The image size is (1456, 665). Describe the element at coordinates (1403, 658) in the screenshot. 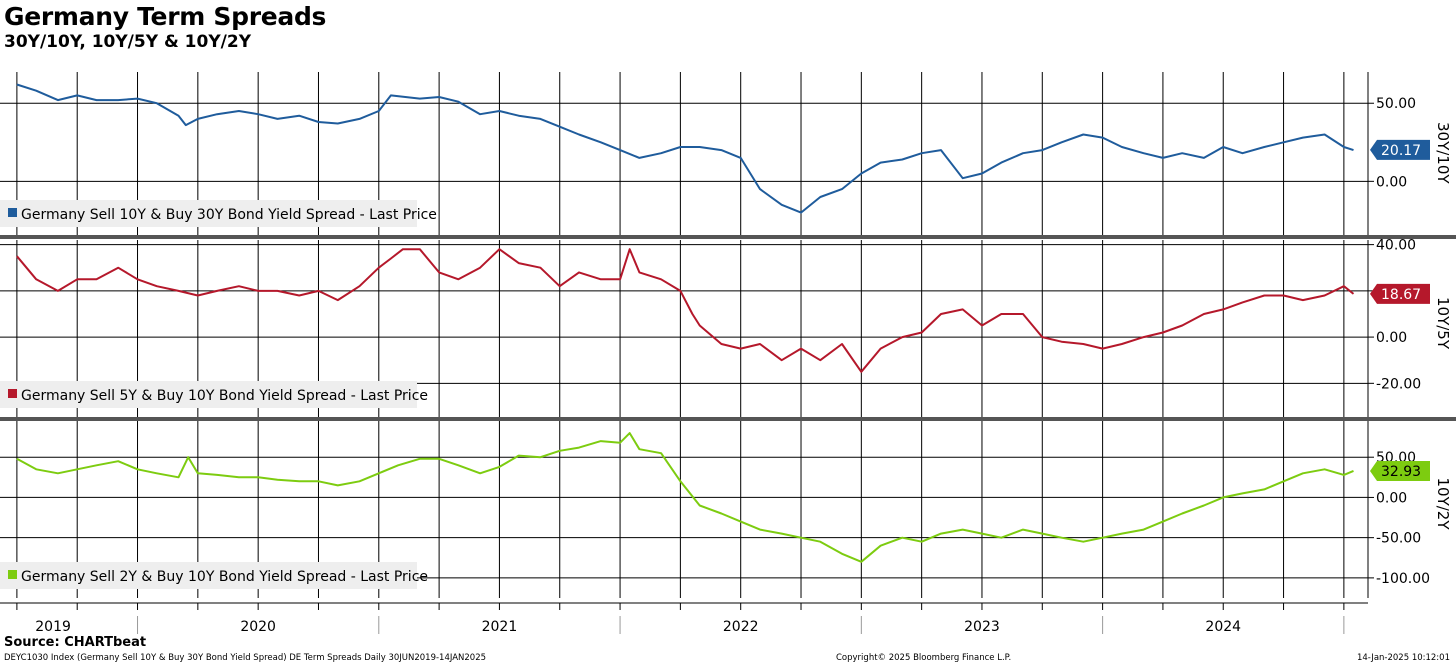

I see `footer-timestamp: 14-Jan-2025 10:12:01` at that location.